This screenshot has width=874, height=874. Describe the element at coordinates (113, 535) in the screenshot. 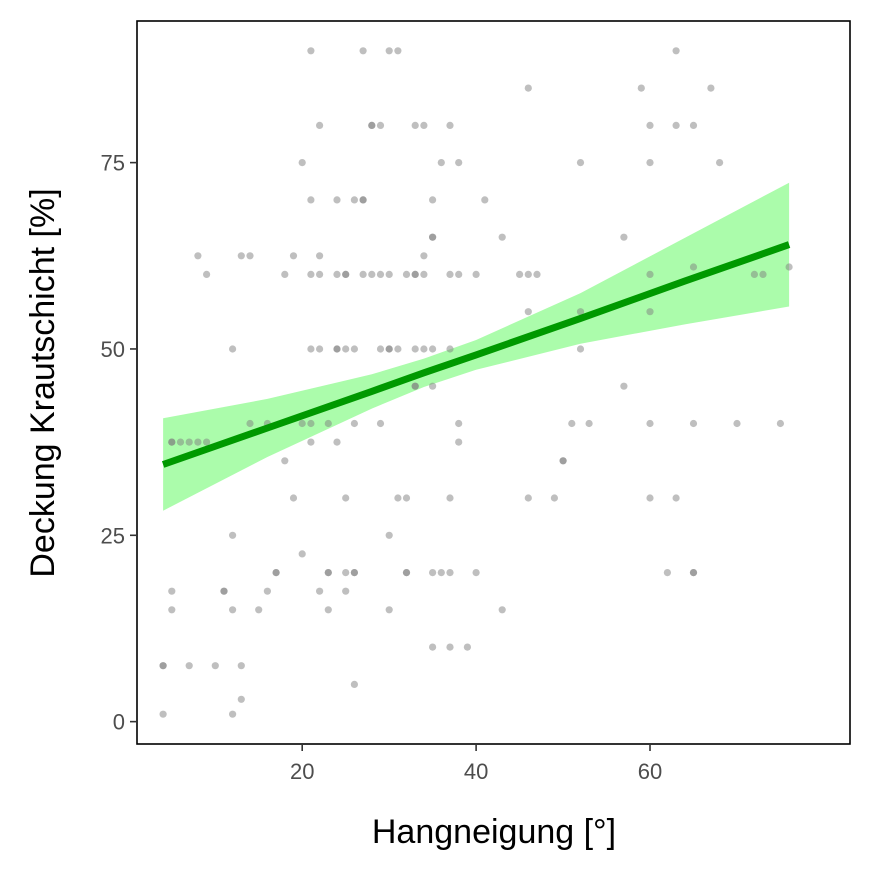

I see `y-tick-label: 25` at that location.